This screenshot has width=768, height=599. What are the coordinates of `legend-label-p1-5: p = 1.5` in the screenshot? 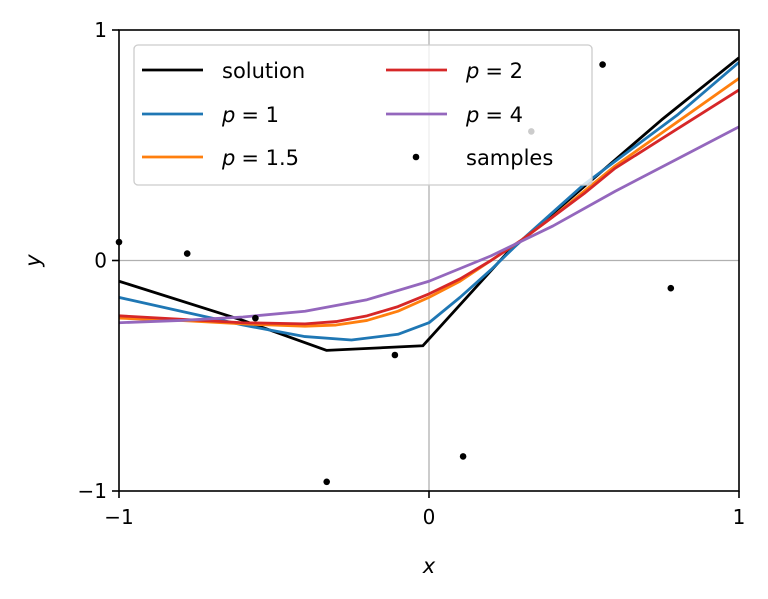 It's located at (260, 158).